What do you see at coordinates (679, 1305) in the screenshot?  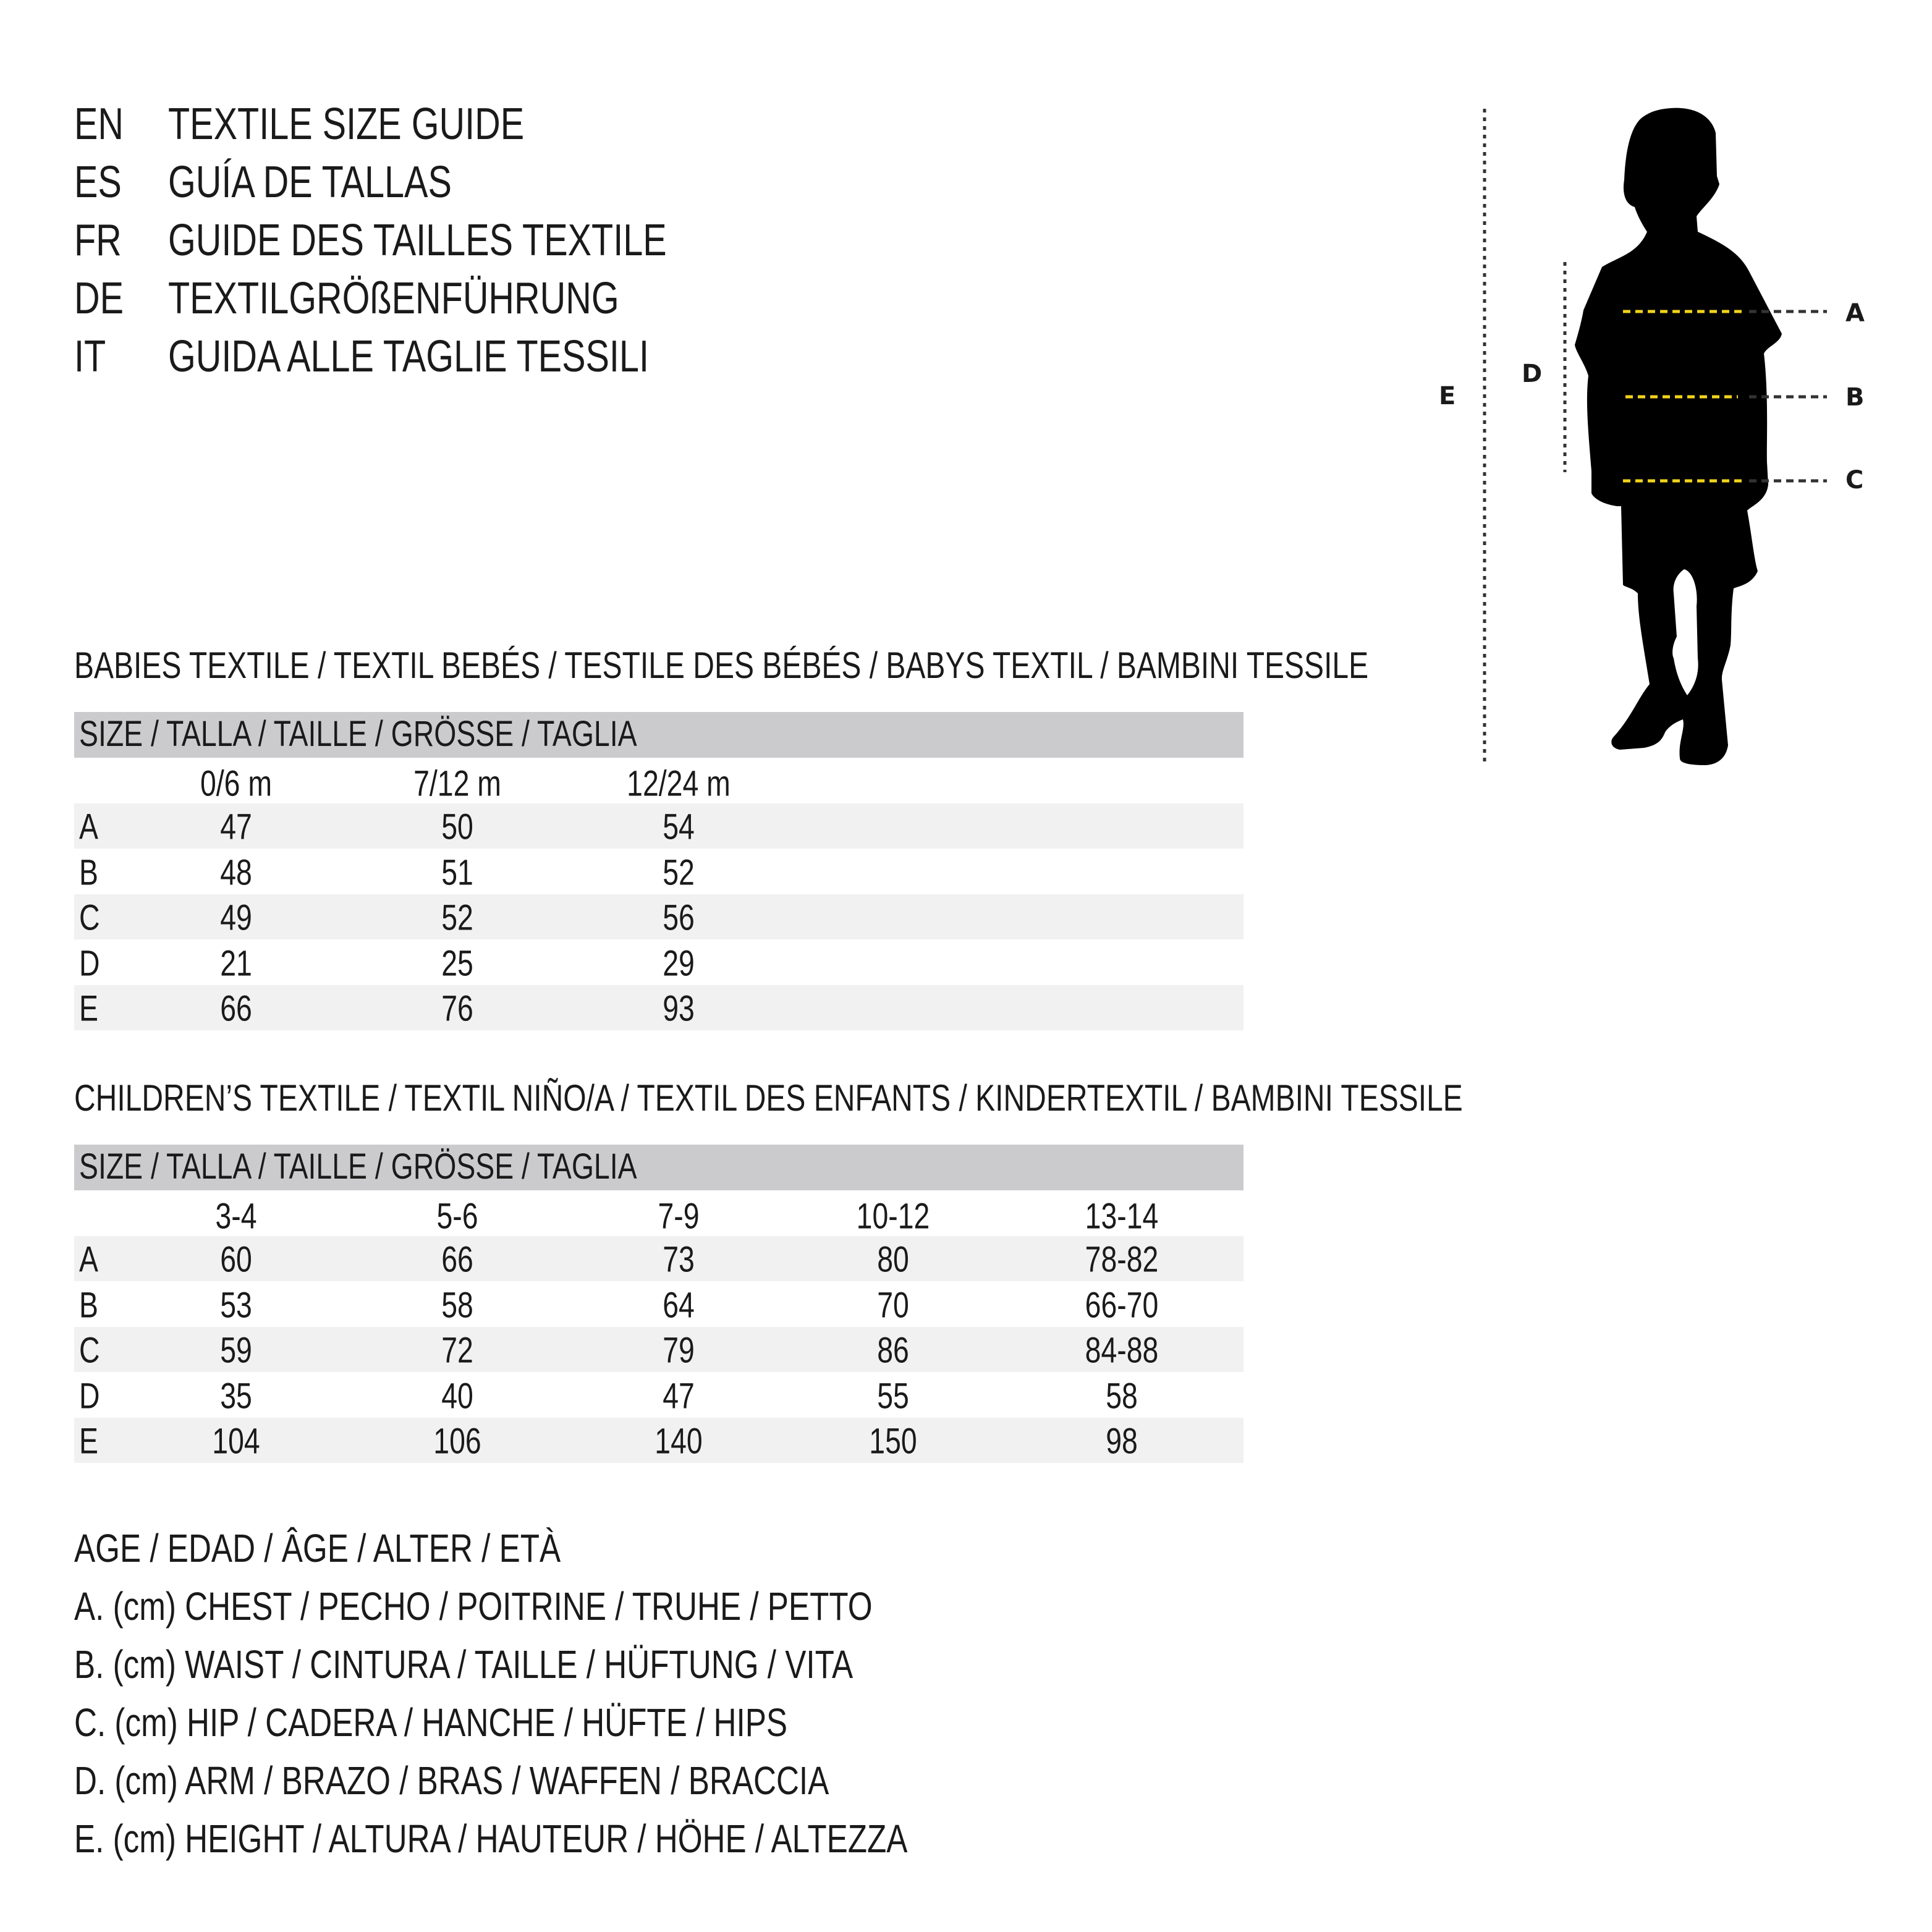 I see `table-cell: 64` at bounding box center [679, 1305].